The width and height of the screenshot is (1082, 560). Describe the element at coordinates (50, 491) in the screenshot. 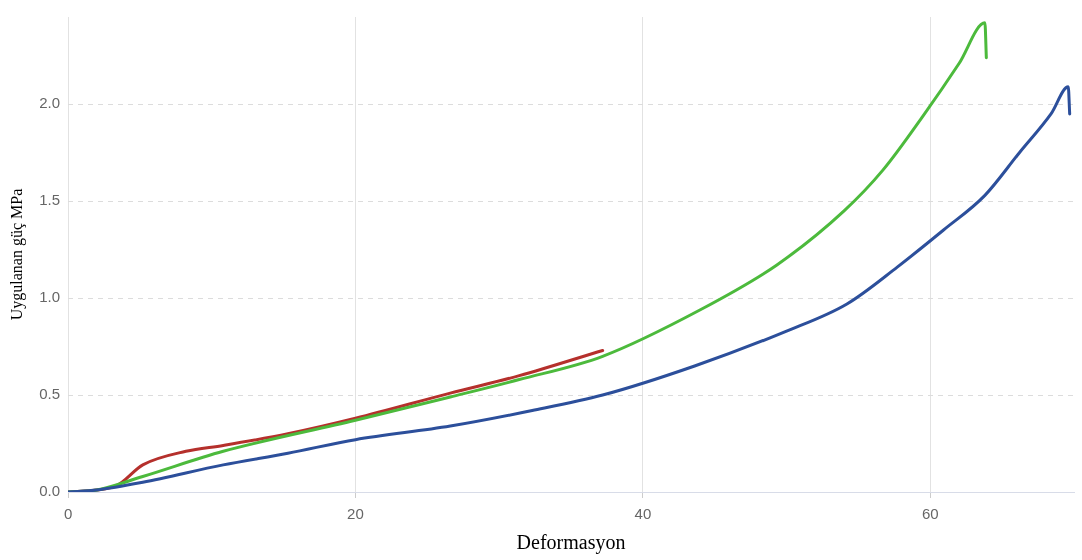

I see `y-tick-label: 0.0` at that location.